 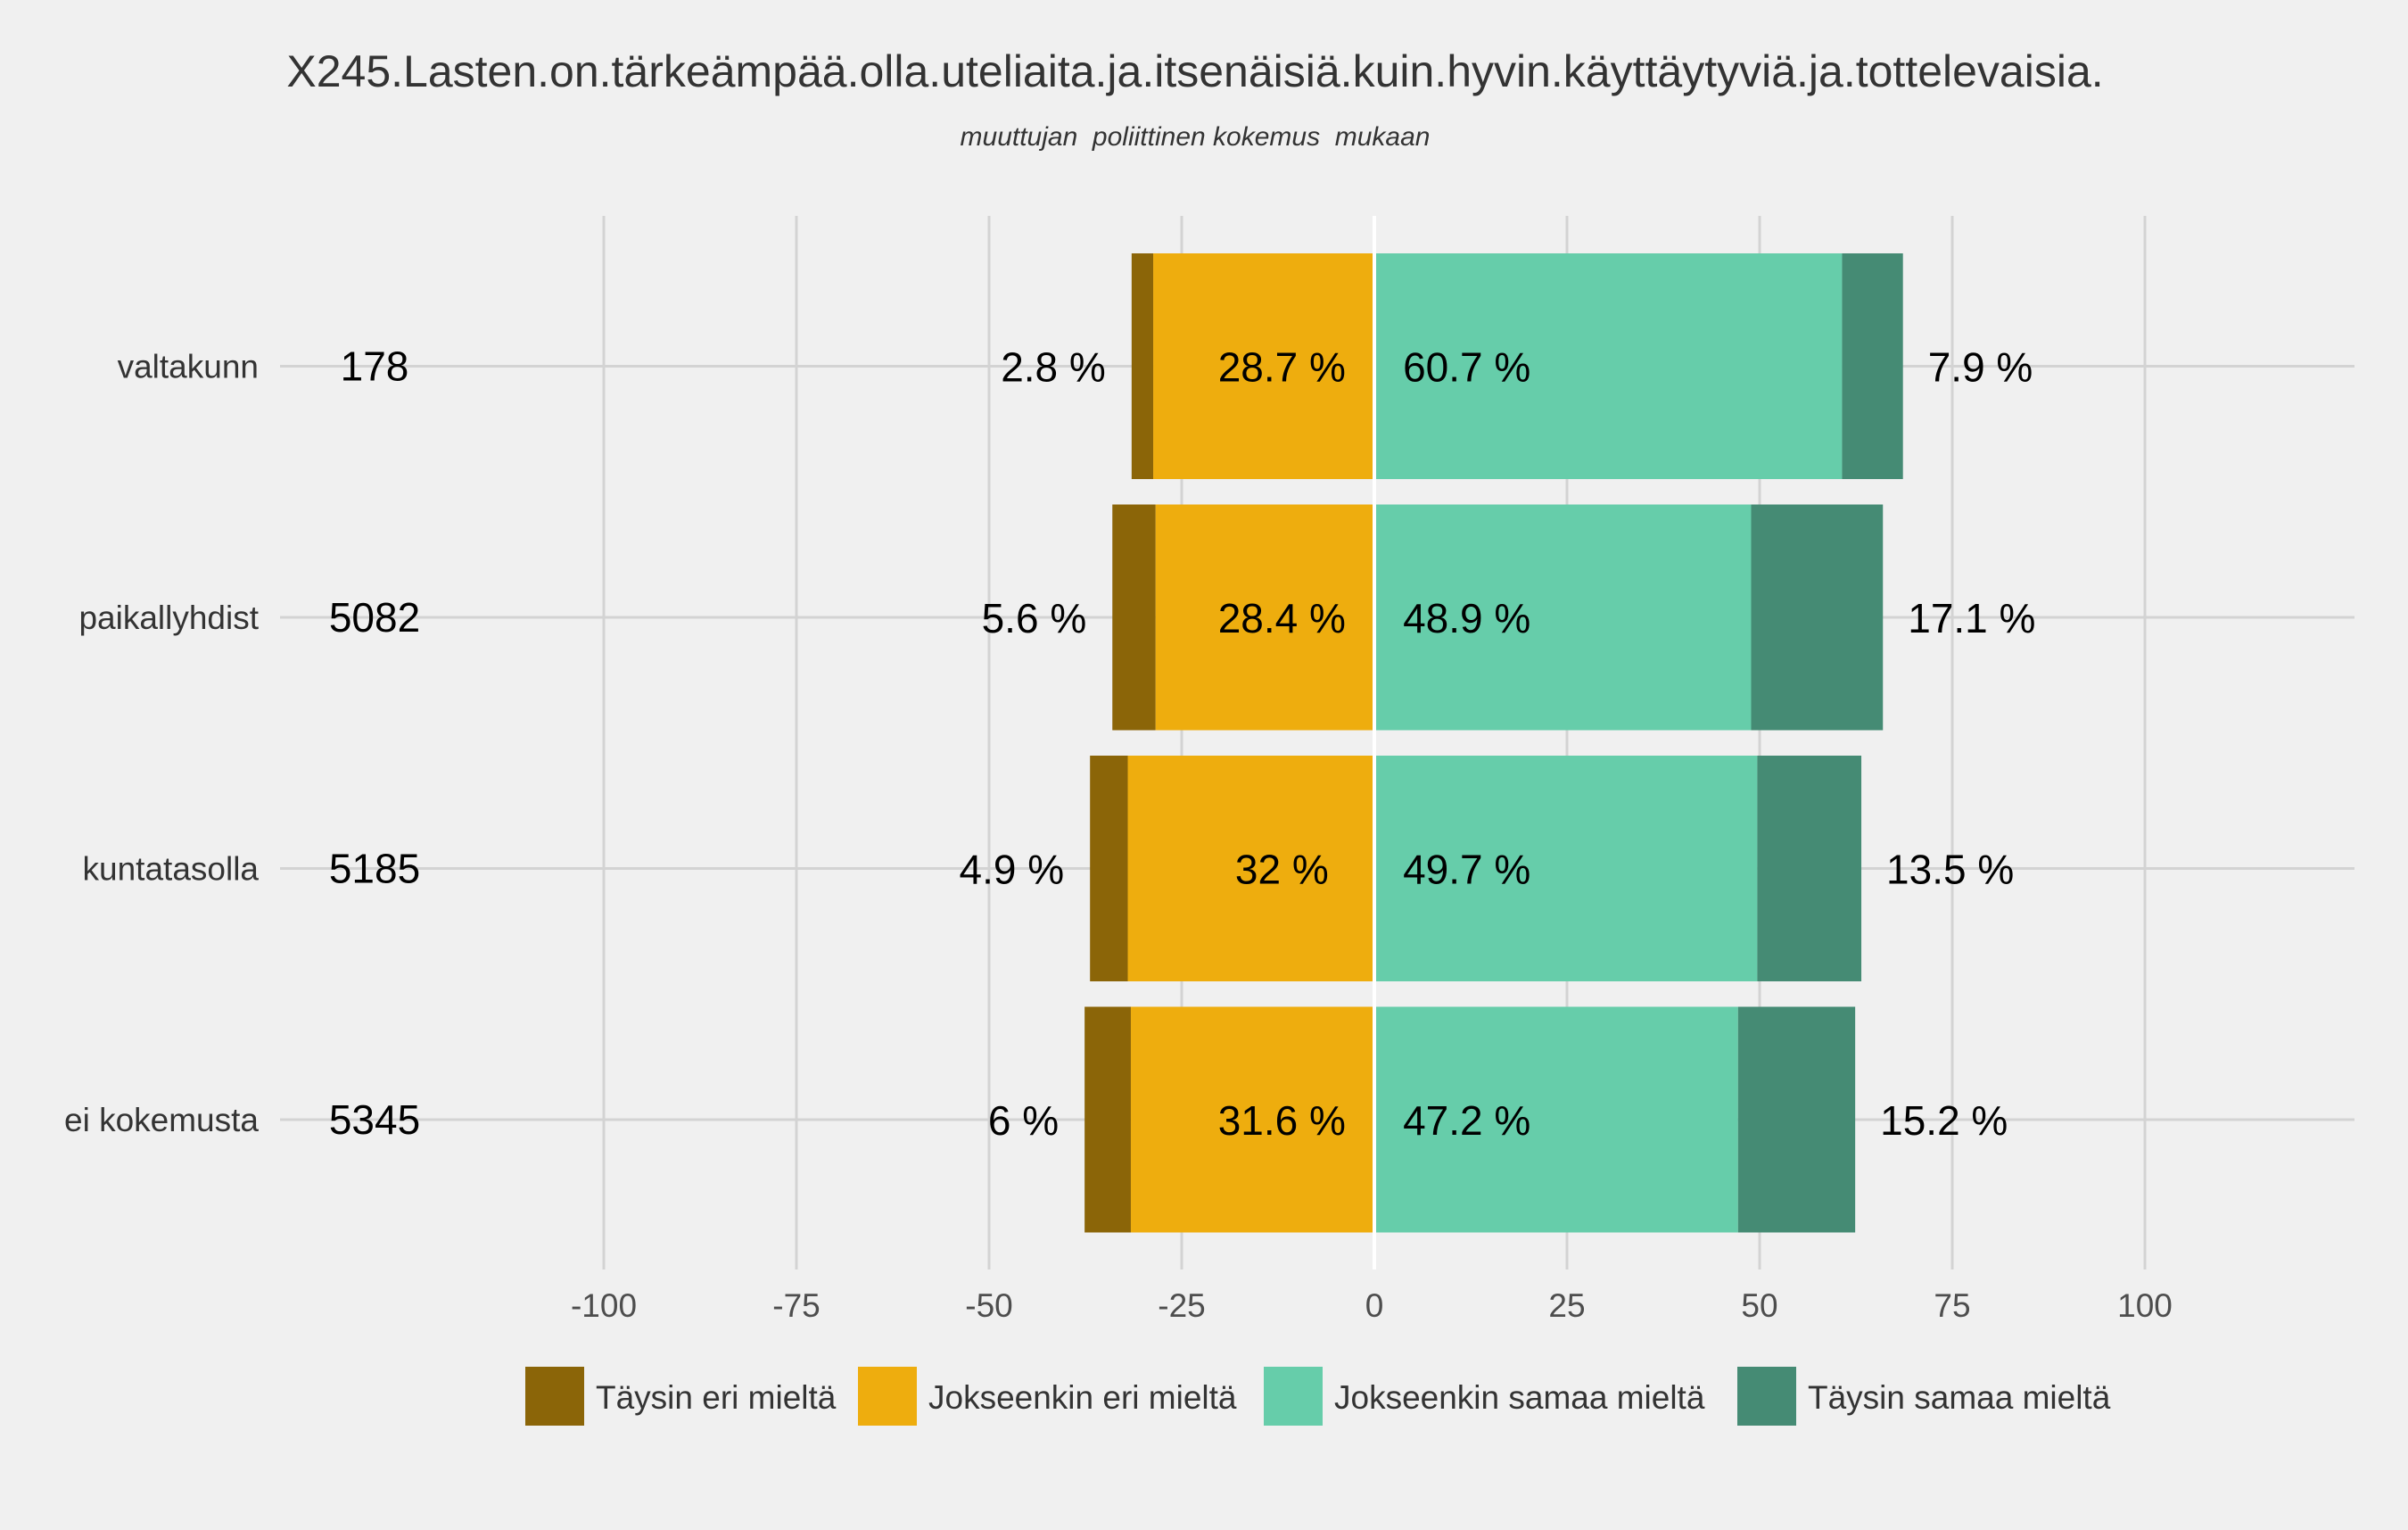 What do you see at coordinates (161, 1120) in the screenshot?
I see `category-label: ei kokemusta` at bounding box center [161, 1120].